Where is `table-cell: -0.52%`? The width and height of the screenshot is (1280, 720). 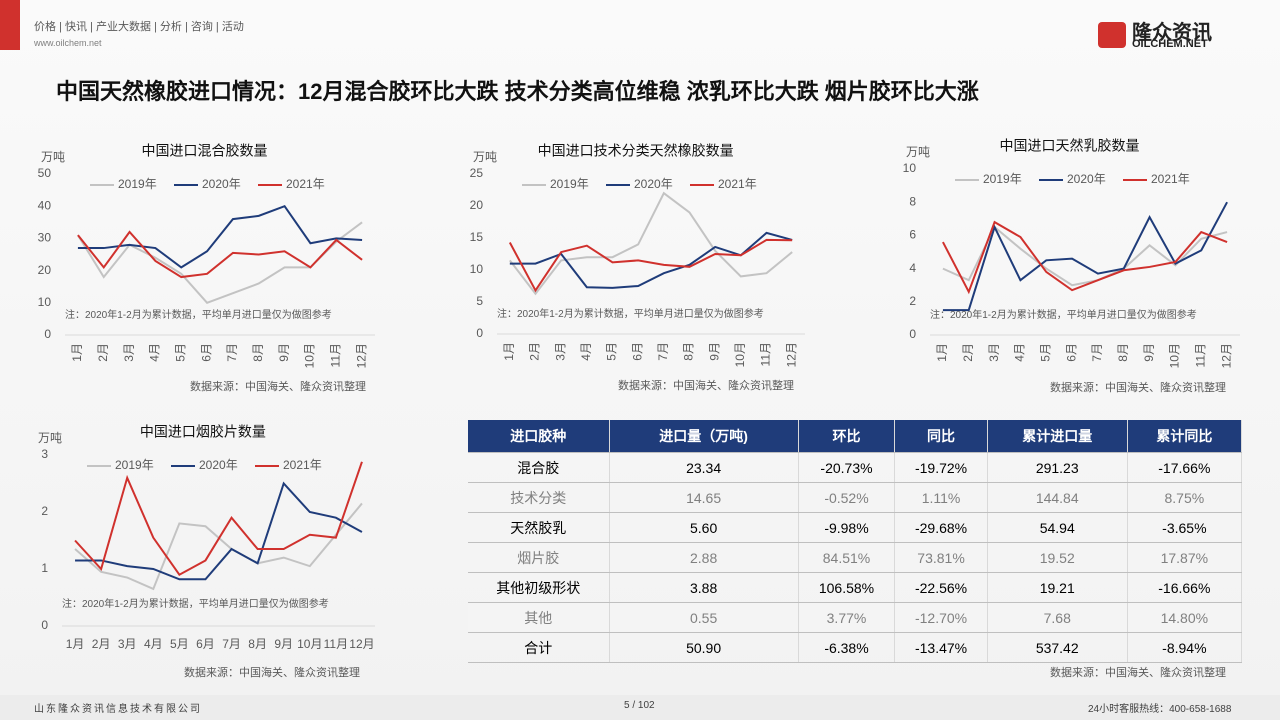 table-cell: -0.52% is located at coordinates (847, 497).